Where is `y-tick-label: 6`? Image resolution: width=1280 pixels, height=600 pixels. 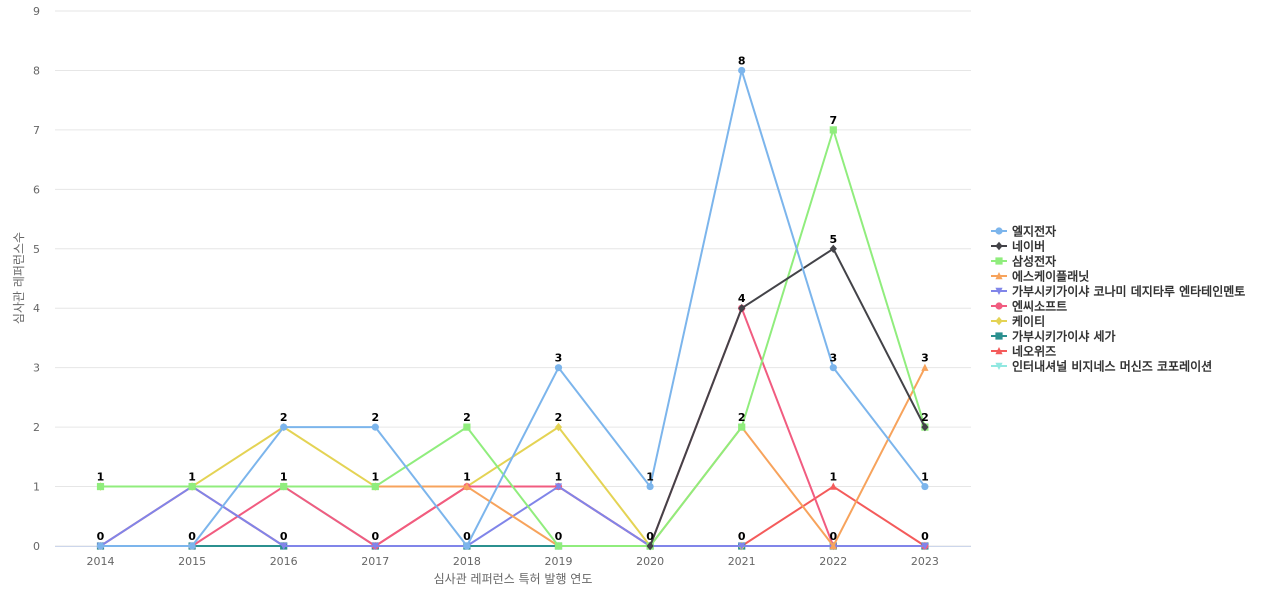 y-tick-label: 6 is located at coordinates (36, 189).